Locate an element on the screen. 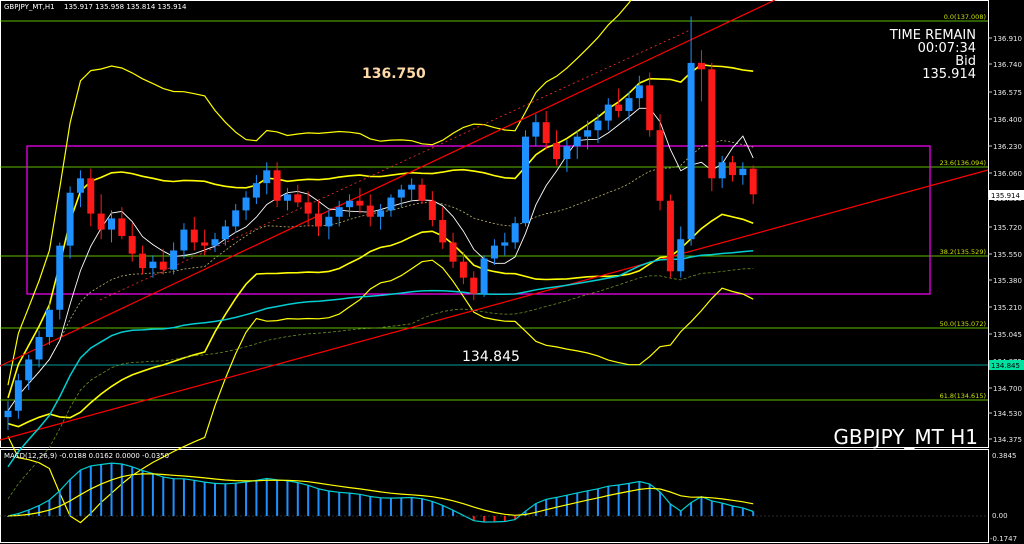 The height and width of the screenshot is (544, 1024). price-tick-label: 136.575 is located at coordinates (1007, 93).